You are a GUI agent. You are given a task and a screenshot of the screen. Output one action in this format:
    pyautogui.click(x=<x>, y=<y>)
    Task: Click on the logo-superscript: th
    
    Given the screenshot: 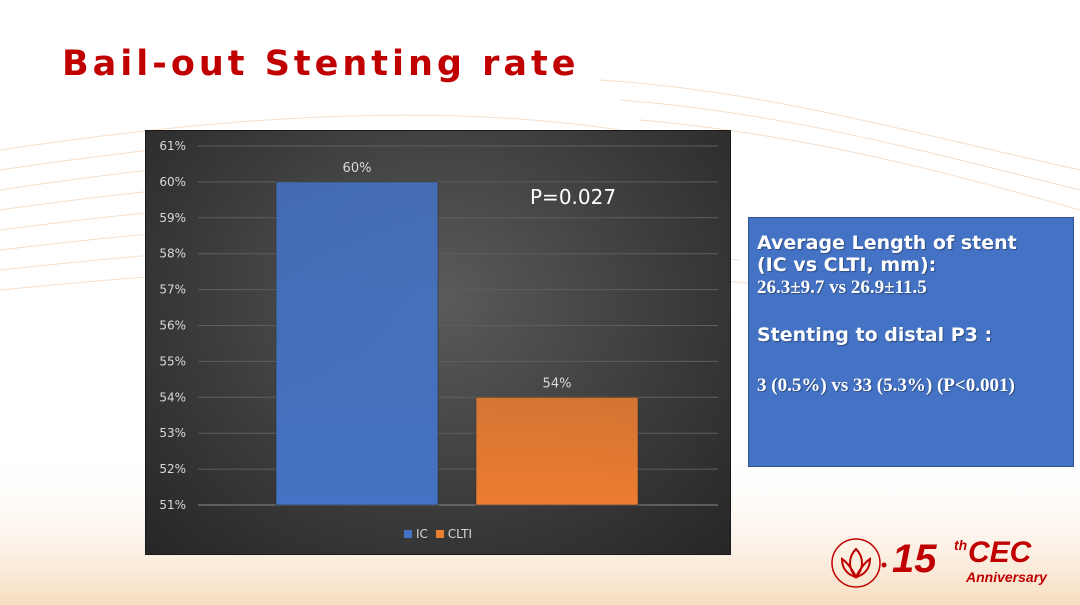 What is the action you would take?
    pyautogui.click(x=961, y=545)
    